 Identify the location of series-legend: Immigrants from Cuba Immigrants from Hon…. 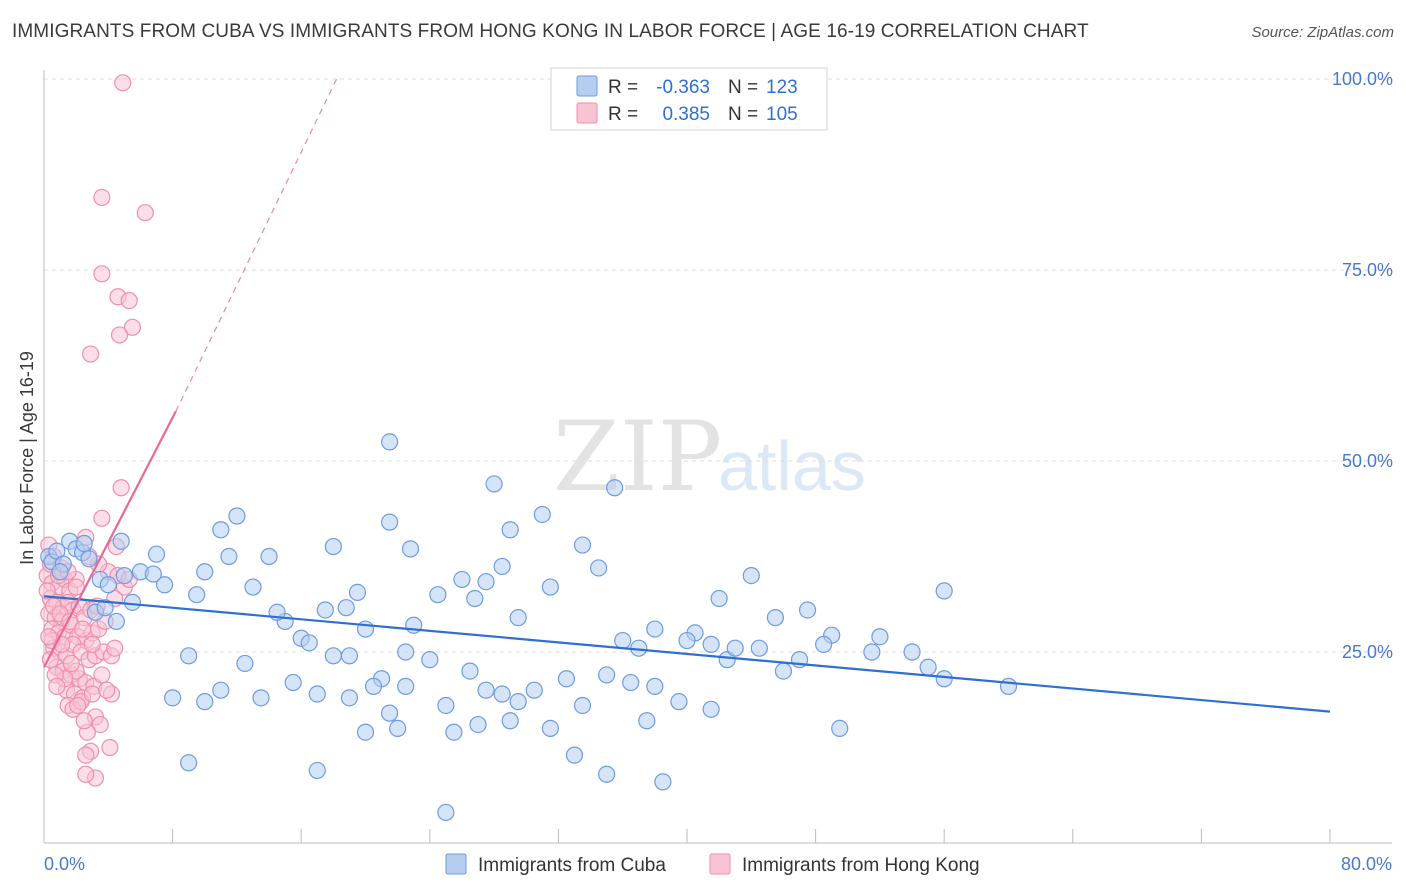
(712, 864).